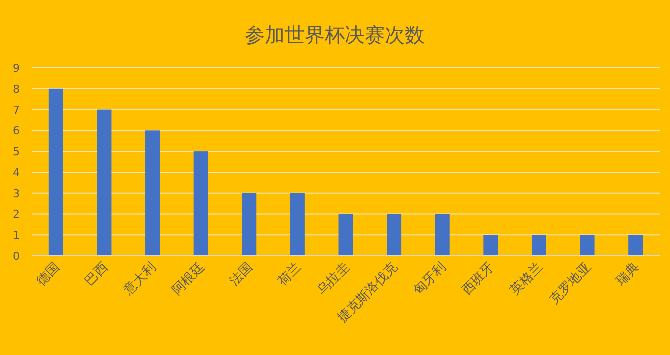 The image size is (670, 355). I want to click on y-tick-label: 0, so click(16, 256).